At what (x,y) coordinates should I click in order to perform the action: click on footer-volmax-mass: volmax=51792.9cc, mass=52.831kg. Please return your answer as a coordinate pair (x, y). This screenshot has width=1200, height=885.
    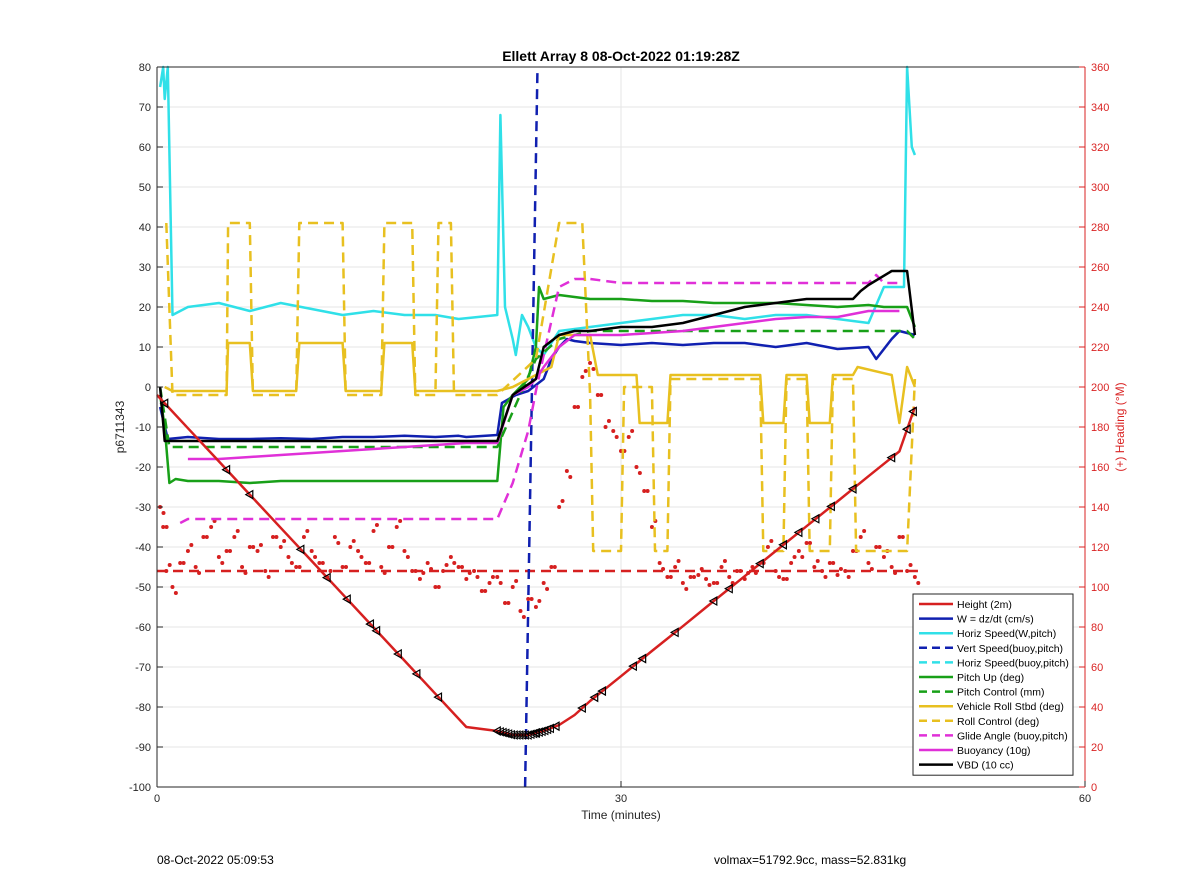
    Looking at the image, I should click on (810, 860).